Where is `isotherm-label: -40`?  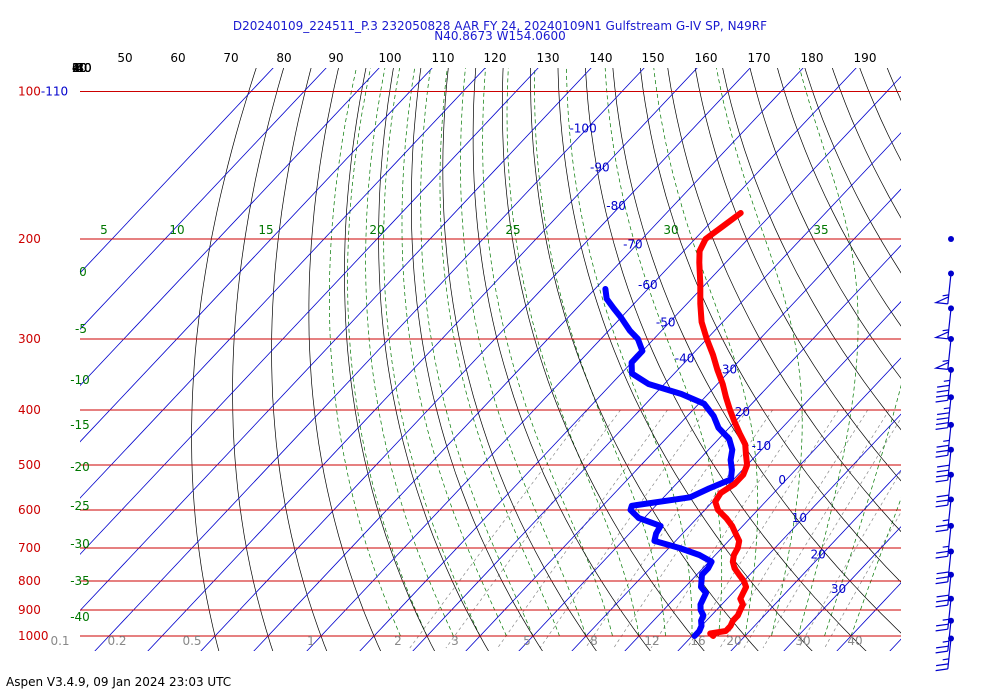 isotherm-label: -40 is located at coordinates (685, 359).